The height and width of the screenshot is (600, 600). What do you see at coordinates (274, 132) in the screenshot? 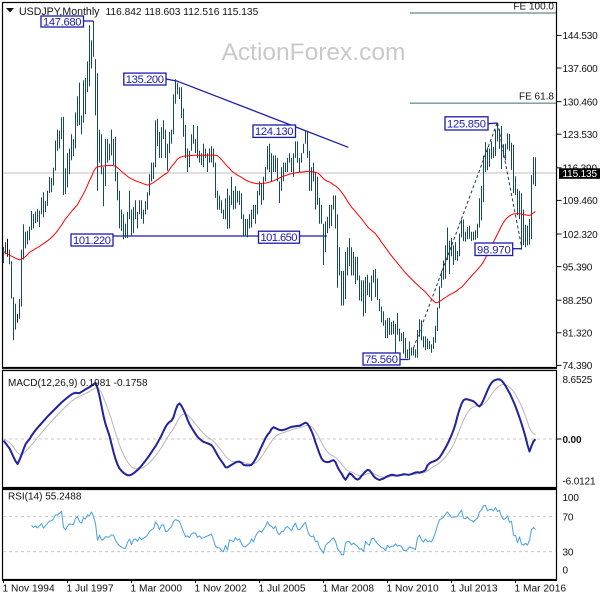
I see `svg-text: 124.130` at bounding box center [274, 132].